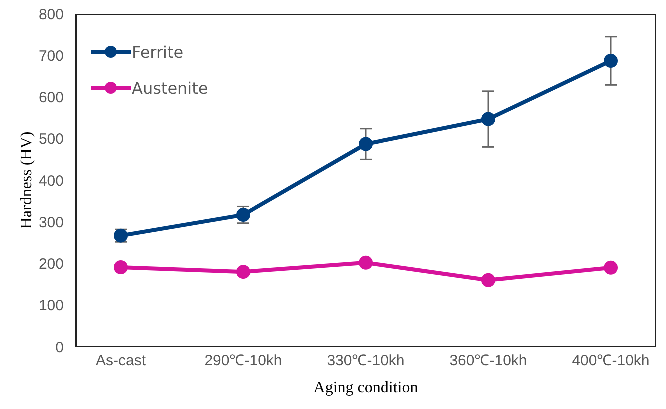  I want to click on legend-label: Austenite, so click(170, 88).